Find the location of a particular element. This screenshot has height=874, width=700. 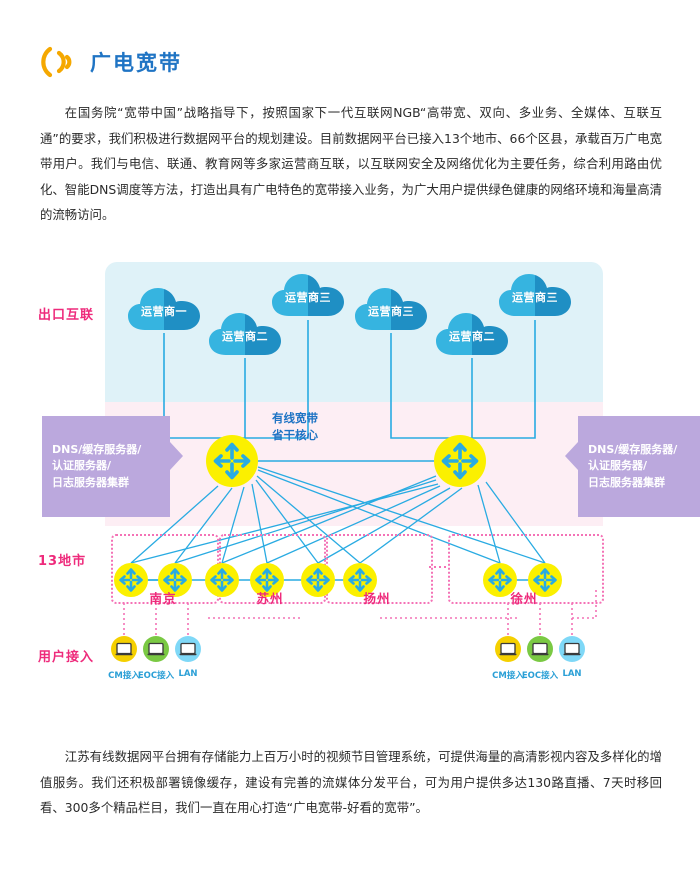

cloud-operator-1: 运营商一 is located at coordinates (164, 311).